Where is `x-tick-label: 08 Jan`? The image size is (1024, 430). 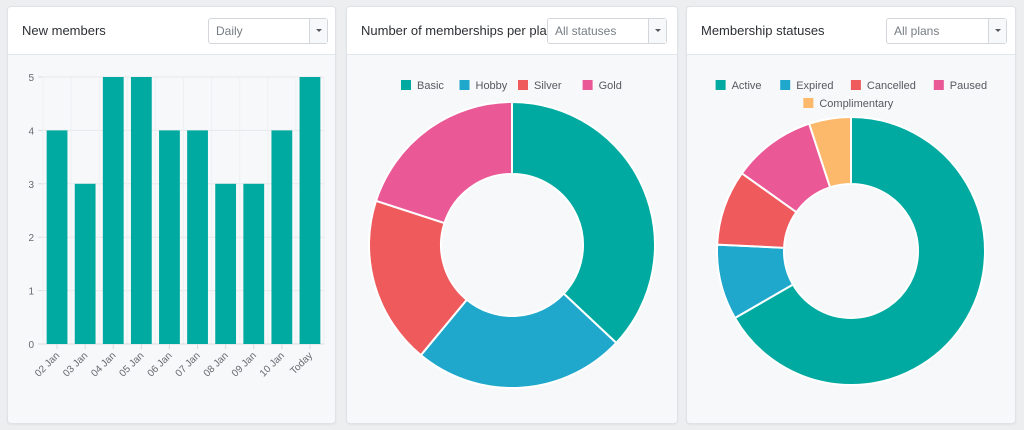 x-tick-label: 08 Jan is located at coordinates (216, 364).